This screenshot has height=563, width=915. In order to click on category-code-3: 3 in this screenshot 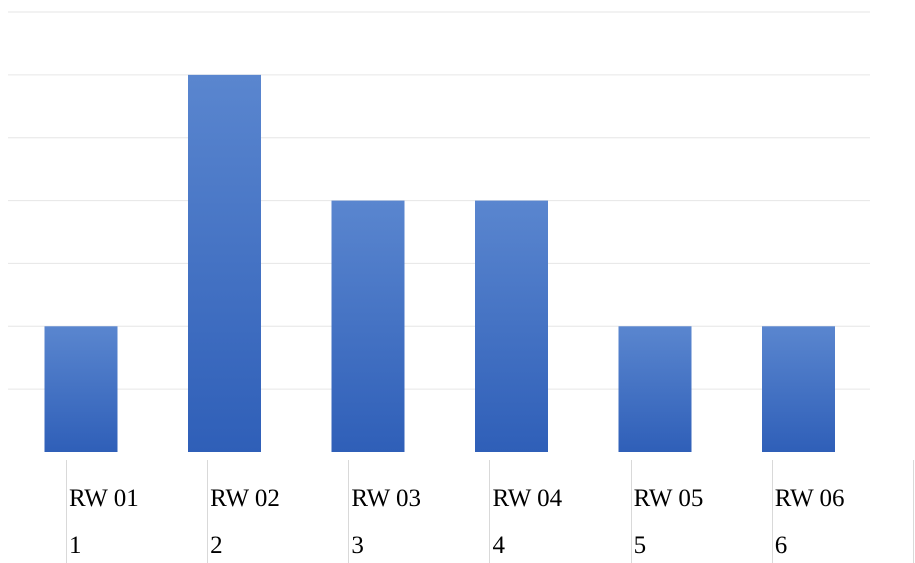, I will do `click(419, 537)`.